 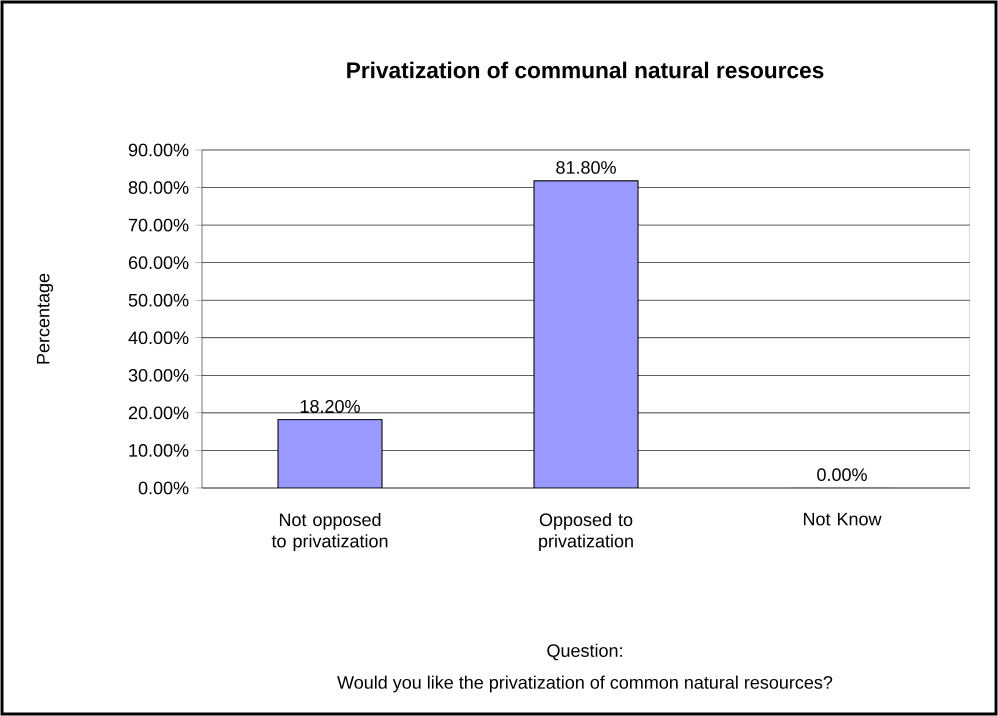 I want to click on data-label: 81.80%, so click(x=586, y=167).